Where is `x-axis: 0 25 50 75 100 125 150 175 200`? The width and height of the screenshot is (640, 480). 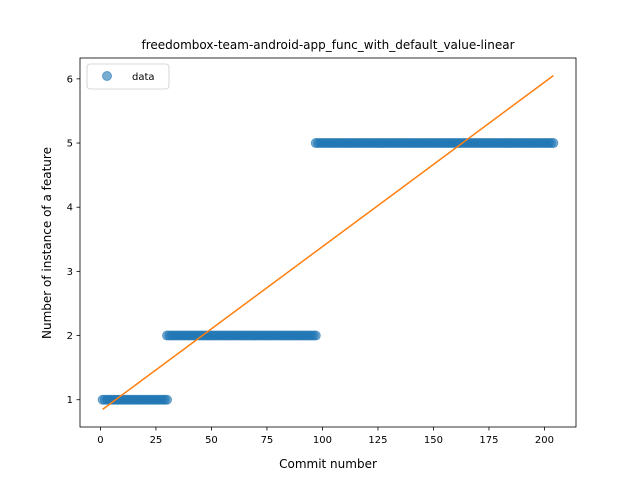 x-axis: 0 25 50 75 100 125 150 175 200 is located at coordinates (325, 436).